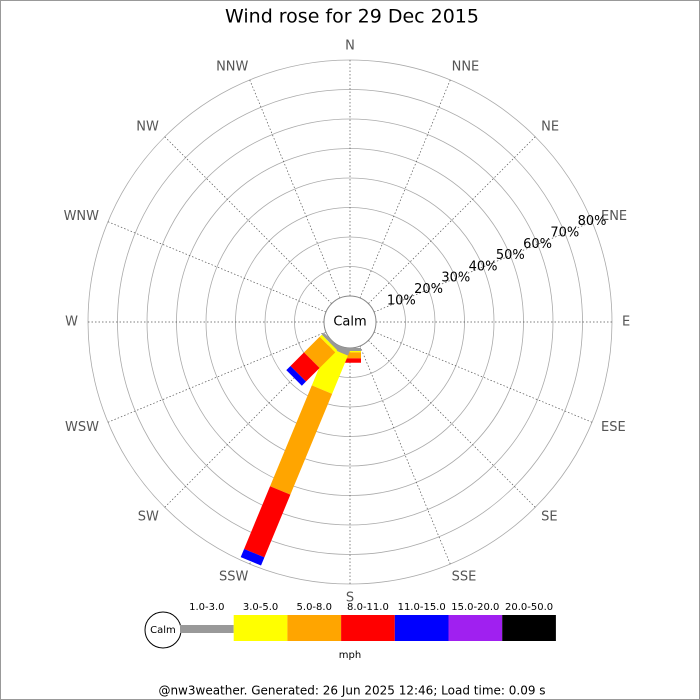 This screenshot has width=700, height=700. Describe the element at coordinates (163, 630) in the screenshot. I see `legend-calm-label: Calm` at that location.